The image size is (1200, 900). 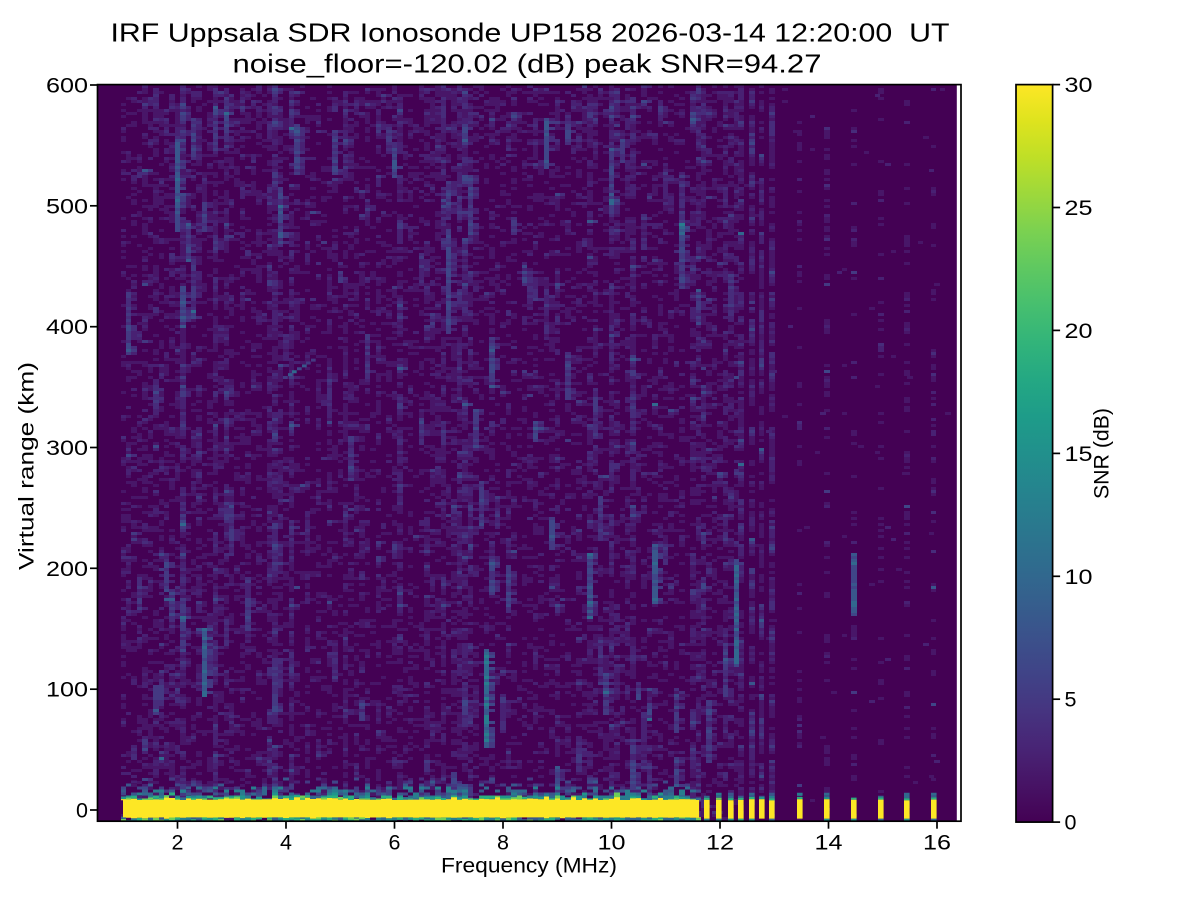 What do you see at coordinates (395, 843) in the screenshot?
I see `svg-text: 6` at bounding box center [395, 843].